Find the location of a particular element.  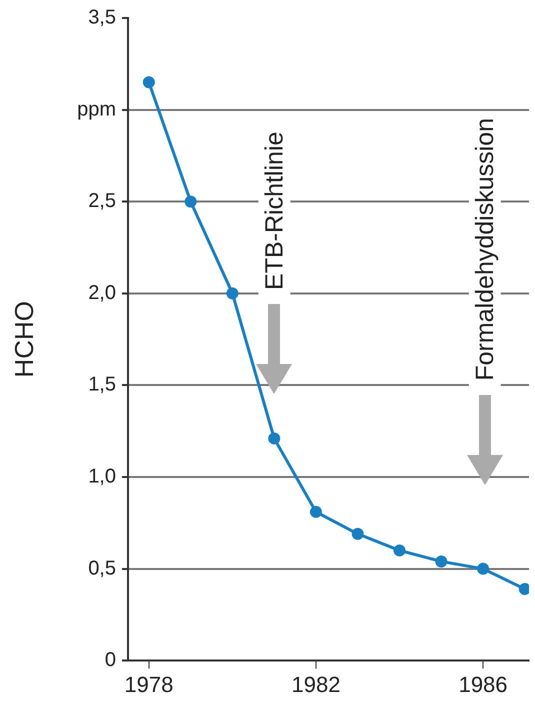

y-tick-label: 2,5 is located at coordinates (102, 201).